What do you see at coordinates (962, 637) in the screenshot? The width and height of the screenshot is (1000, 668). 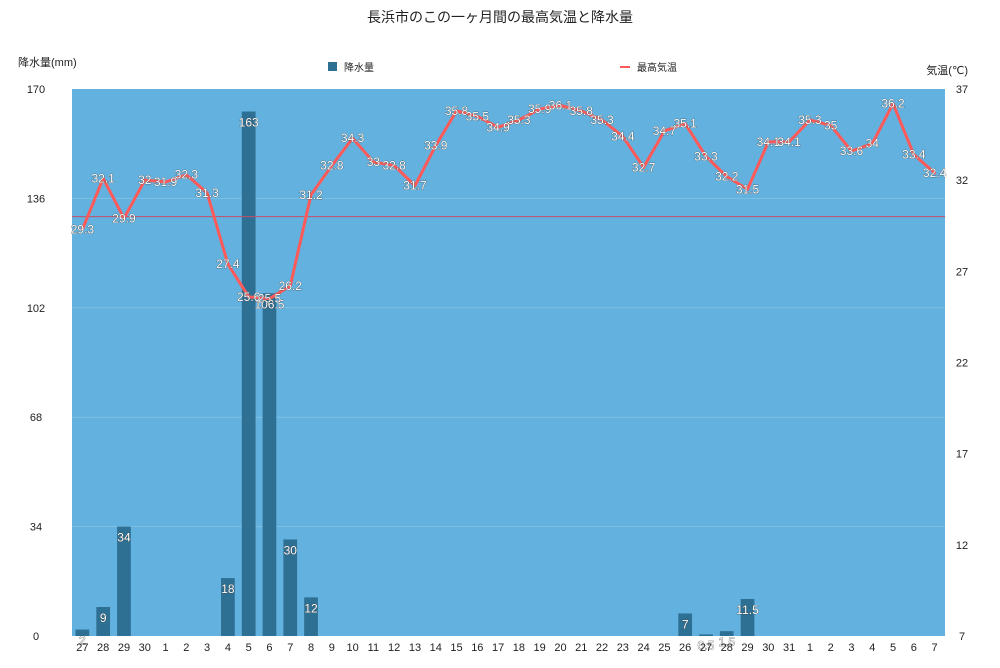 I see `y-right-tick-label: 7` at bounding box center [962, 637].